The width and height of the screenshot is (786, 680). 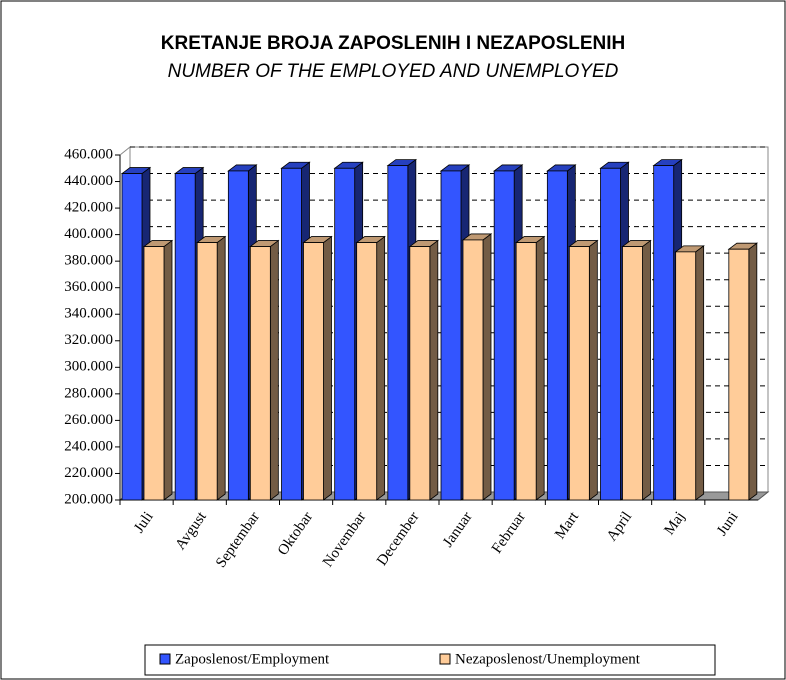 What do you see at coordinates (88, 314) in the screenshot?
I see `y-tick-label: 340.000` at bounding box center [88, 314].